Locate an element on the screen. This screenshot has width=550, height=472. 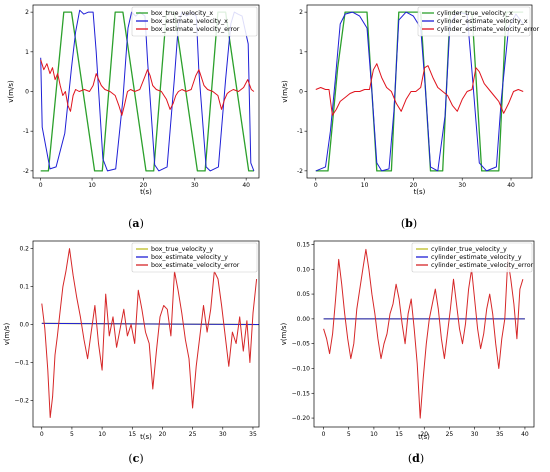
y-tick-label: 0.1 is located at coordinates (24, 287).